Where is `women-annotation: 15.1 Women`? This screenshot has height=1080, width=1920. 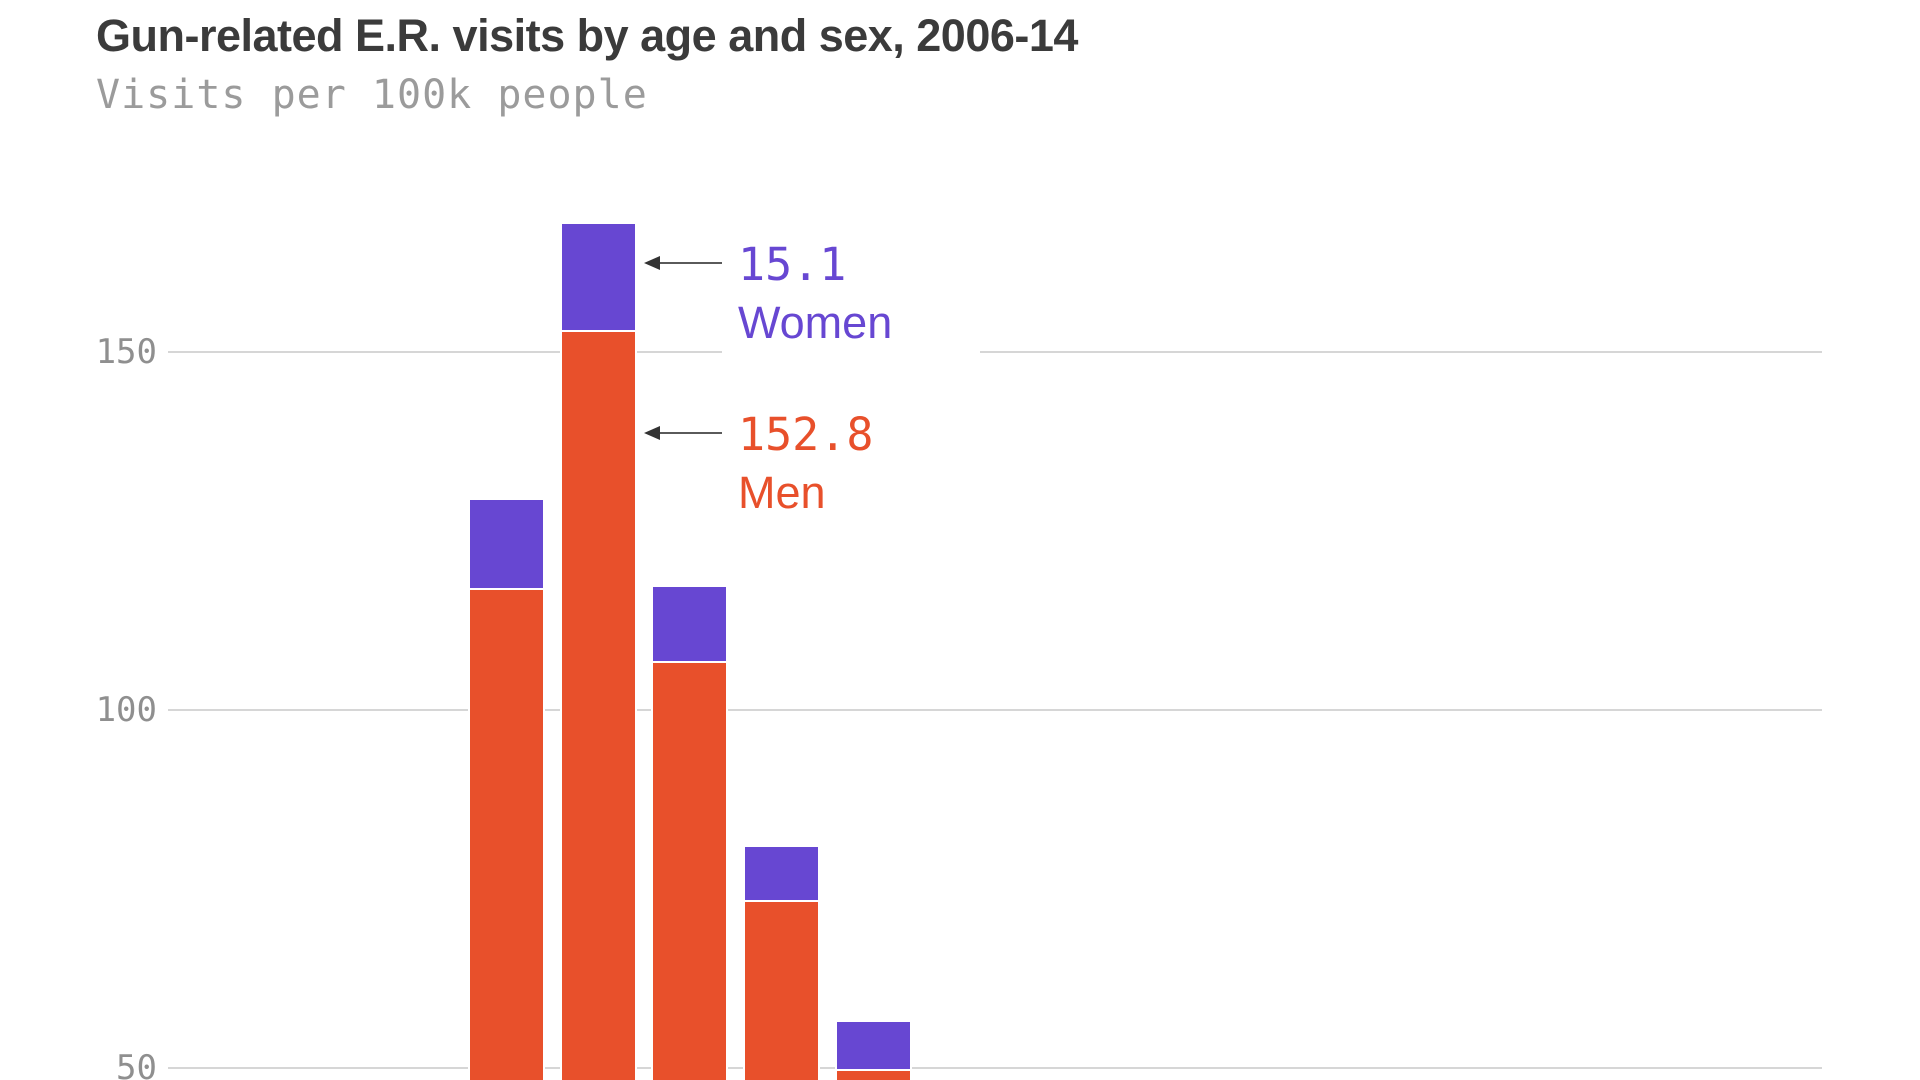 women-annotation: 15.1 Women is located at coordinates (851, 297).